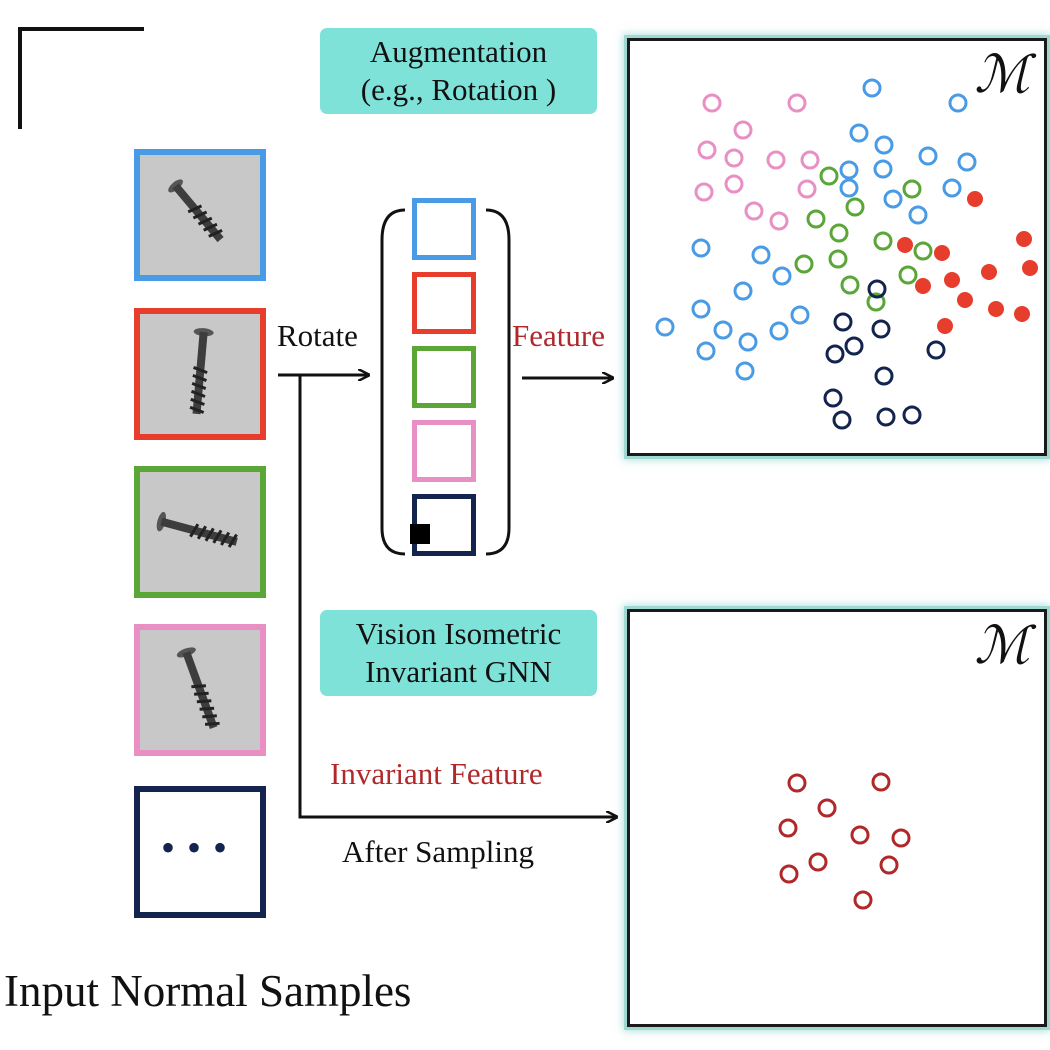 The image size is (1050, 1050). Describe the element at coordinates (436, 773) in the screenshot. I see `invariant-feature-label: Invariant Feature` at that location.